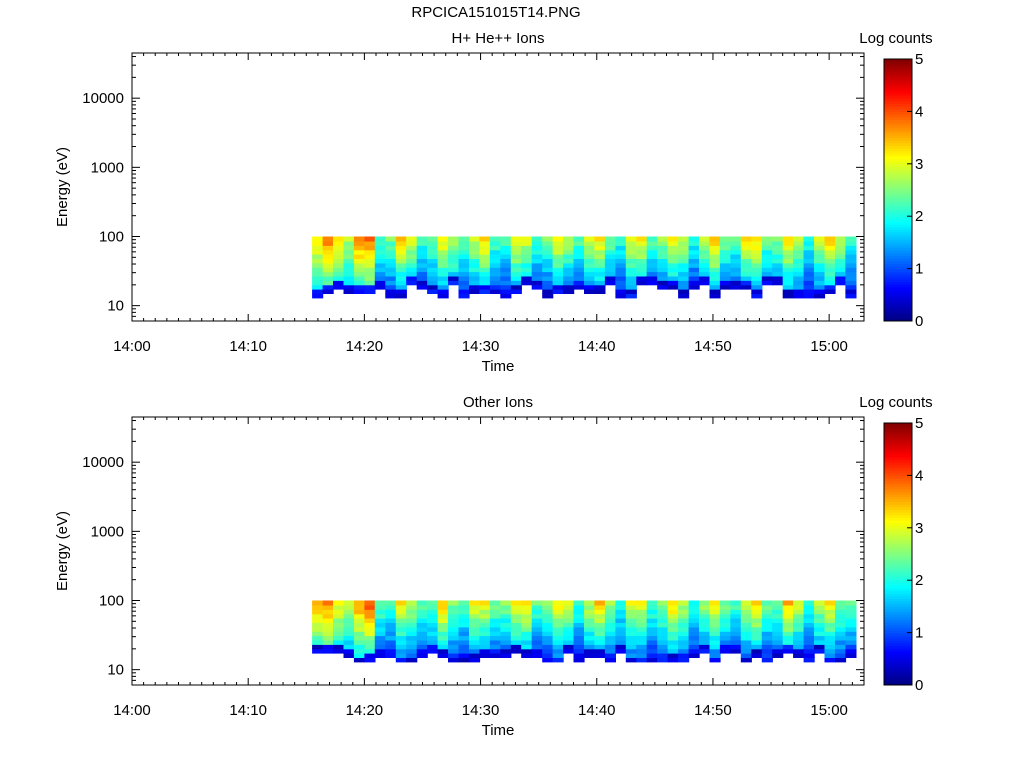 The image size is (1024, 768). I want to click on x-tick-label: 14:10, so click(248, 710).